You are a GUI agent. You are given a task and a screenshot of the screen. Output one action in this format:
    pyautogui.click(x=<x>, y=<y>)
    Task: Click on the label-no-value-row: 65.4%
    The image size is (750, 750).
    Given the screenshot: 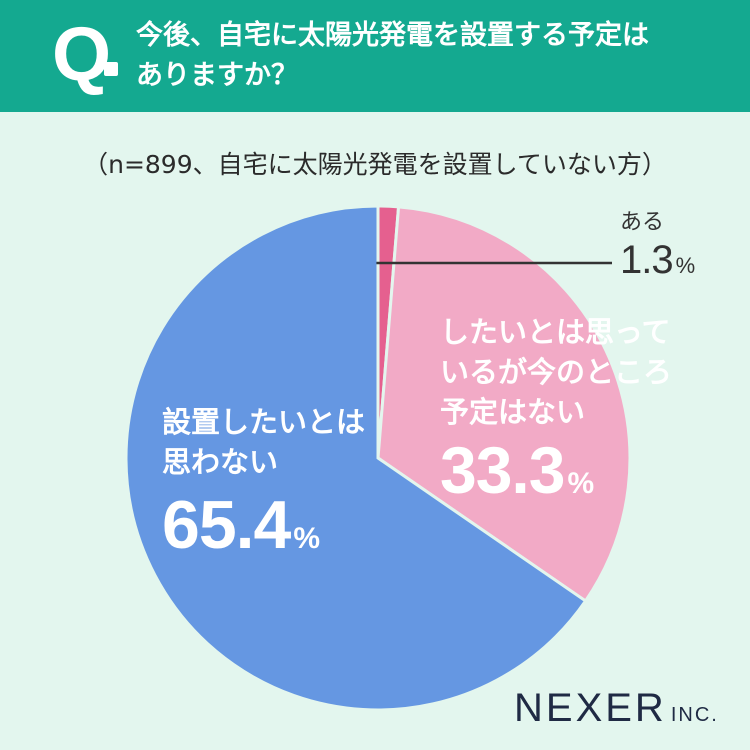 What is the action you would take?
    pyautogui.click(x=263, y=532)
    